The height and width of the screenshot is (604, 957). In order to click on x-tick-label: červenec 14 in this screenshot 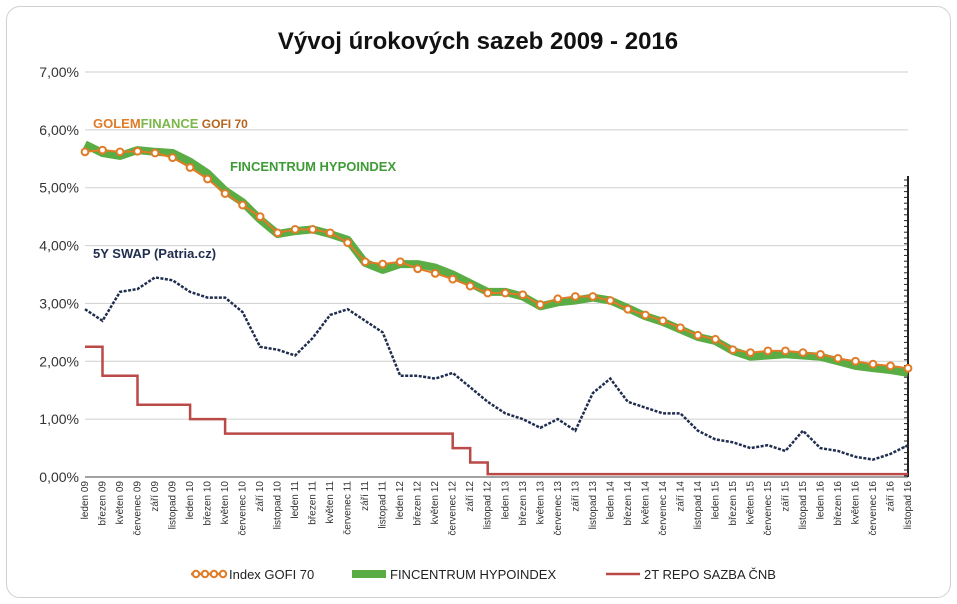, I will do `click(663, 508)`.